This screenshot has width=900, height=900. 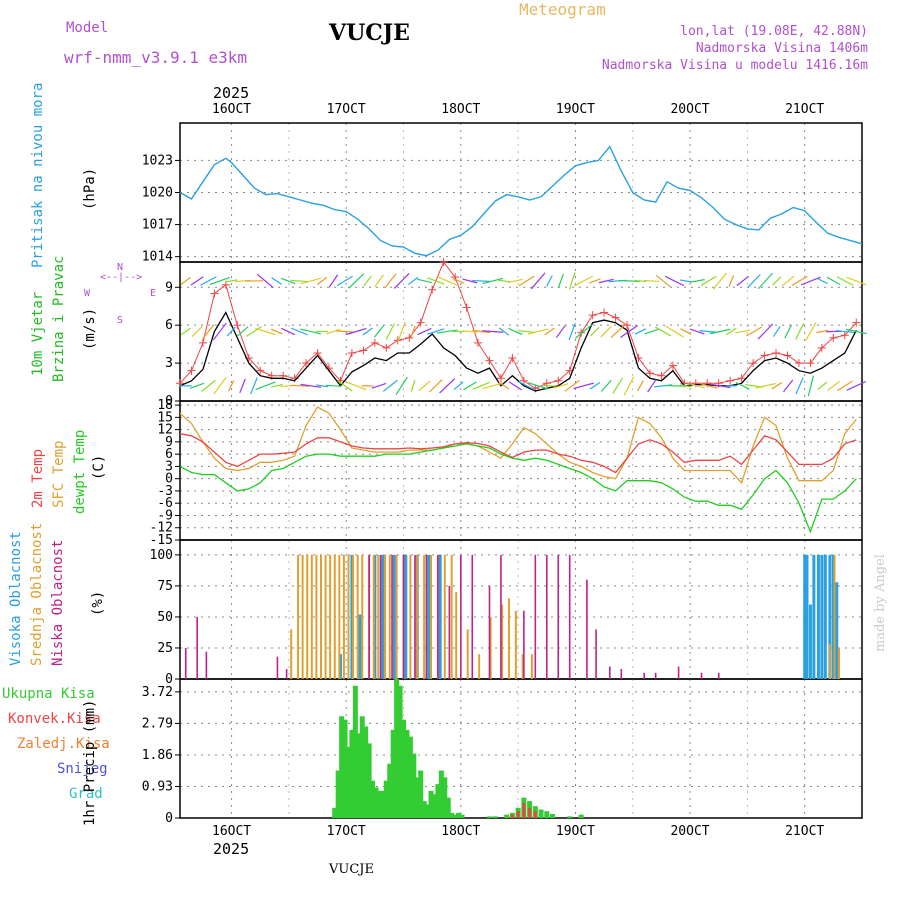 I want to click on x-tick-label-top: 21OCT, so click(x=804, y=109).